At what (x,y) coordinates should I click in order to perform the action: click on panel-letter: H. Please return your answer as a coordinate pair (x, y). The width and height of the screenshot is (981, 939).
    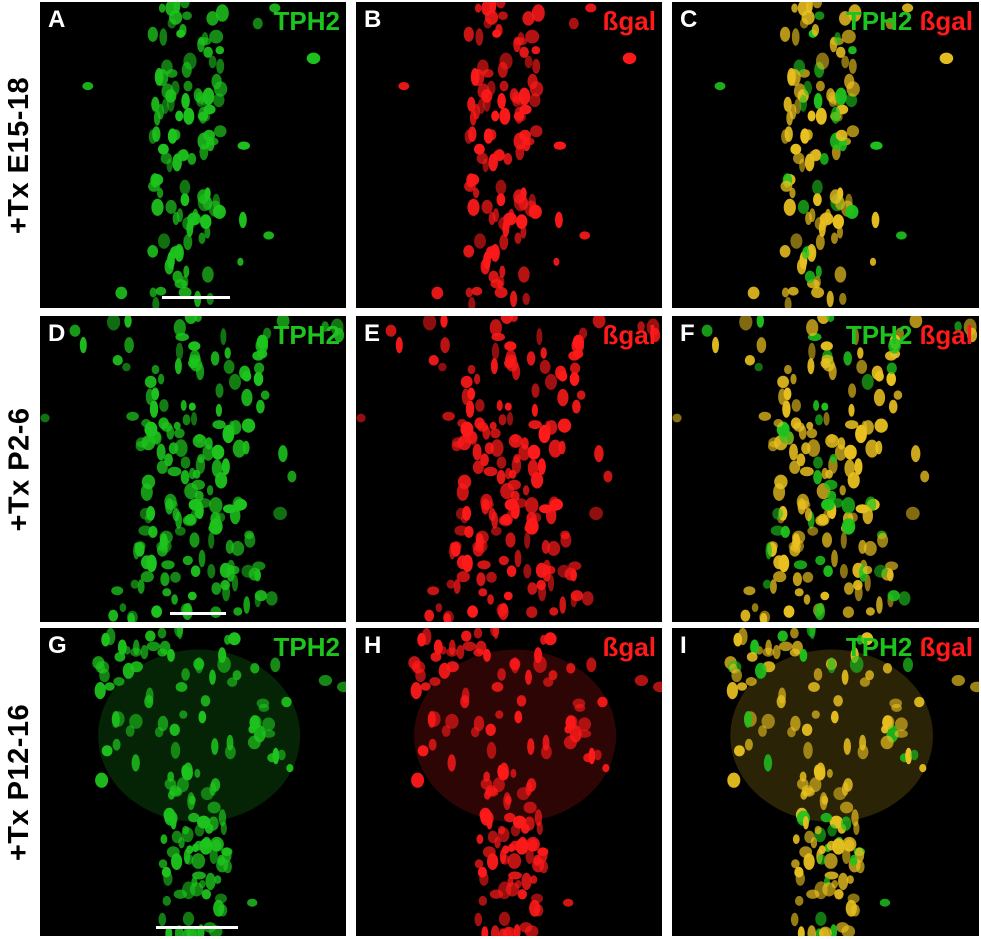
    Looking at the image, I should click on (373, 645).